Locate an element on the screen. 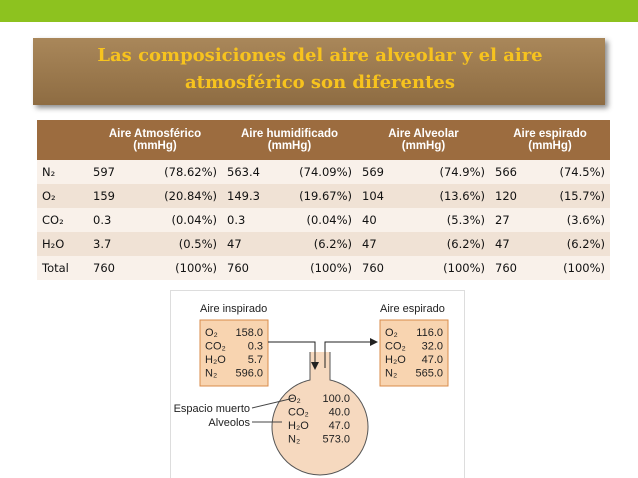 This screenshot has height=478, width=638. table-cell: (19.67%) is located at coordinates (314, 196).